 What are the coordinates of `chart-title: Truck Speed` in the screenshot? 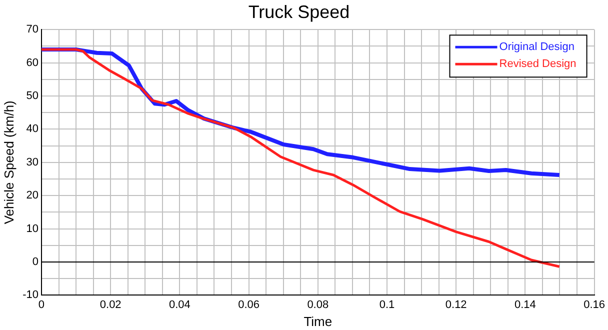 It's located at (299, 12).